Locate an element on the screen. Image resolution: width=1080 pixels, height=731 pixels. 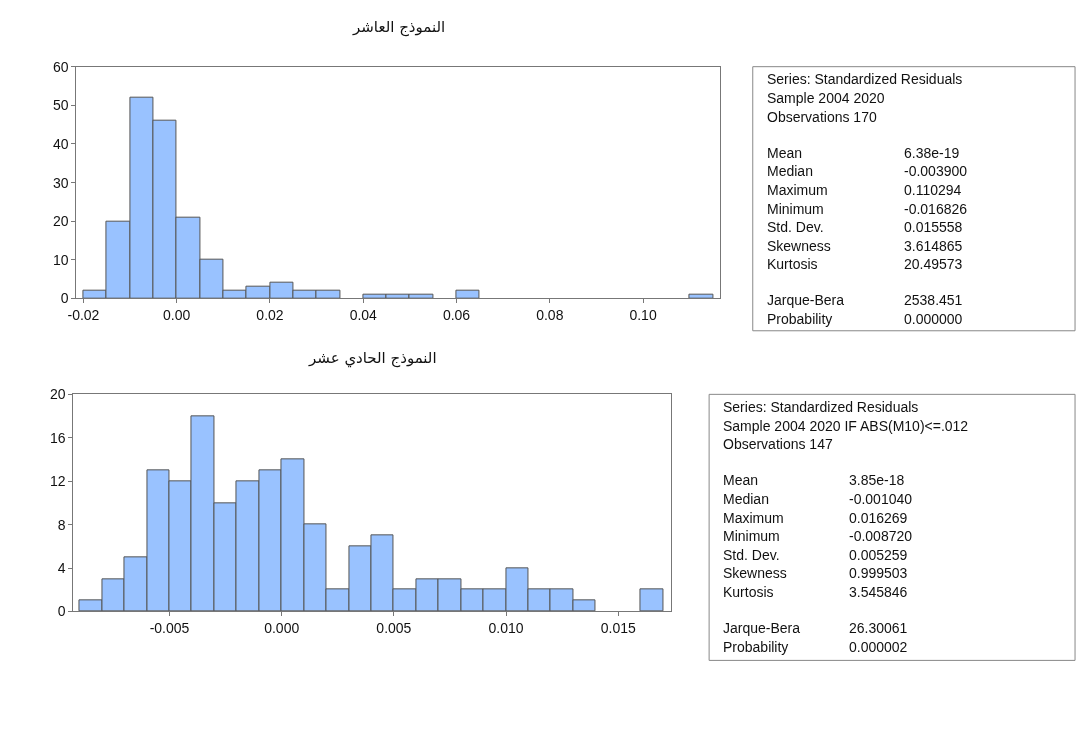
x-tick-label: 0.04 is located at coordinates (363, 315).